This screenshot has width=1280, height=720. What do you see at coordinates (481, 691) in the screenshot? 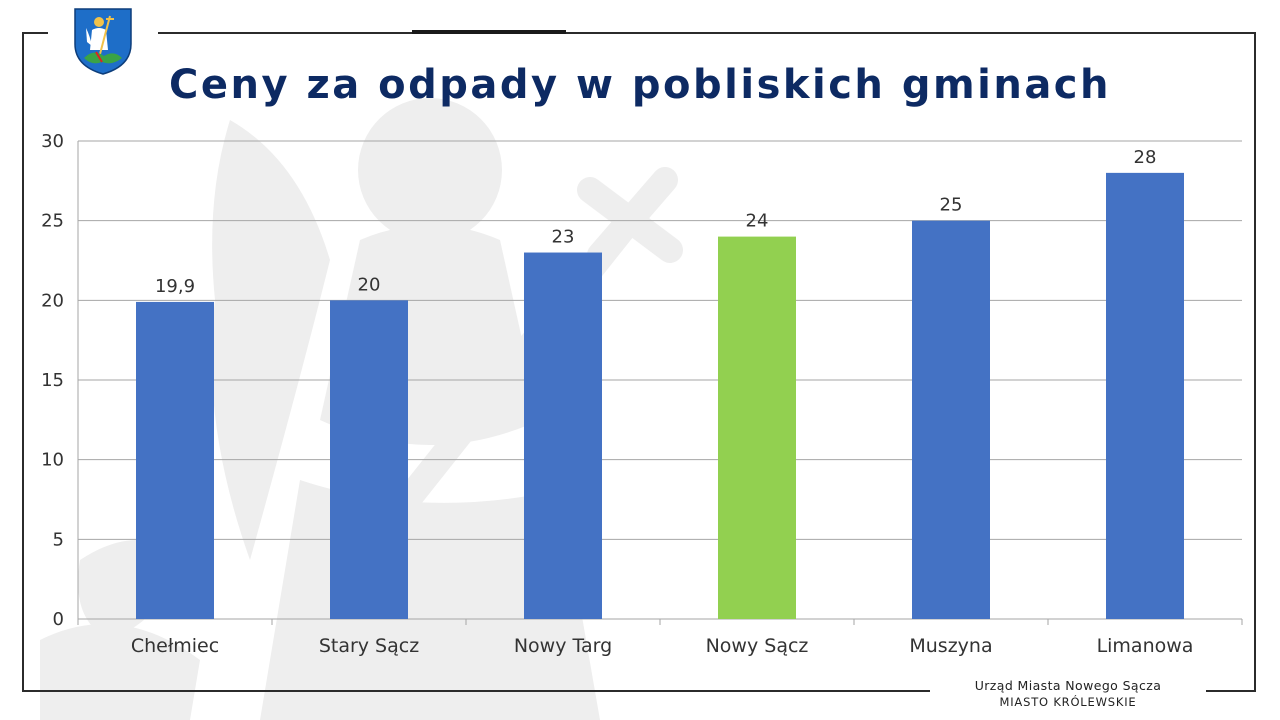
I see `frame-bottom-left` at bounding box center [481, 691].